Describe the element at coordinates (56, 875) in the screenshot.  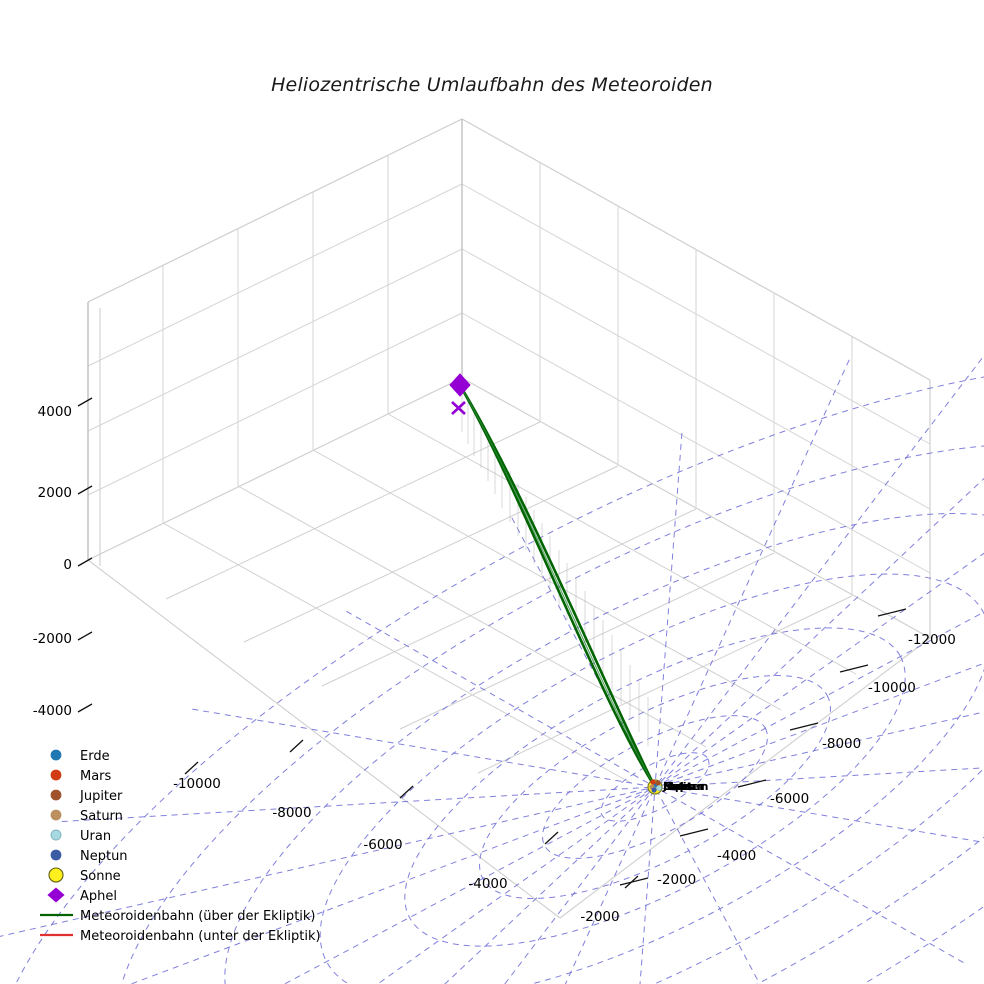
I see `legend-marker-sonne-icon` at that location.